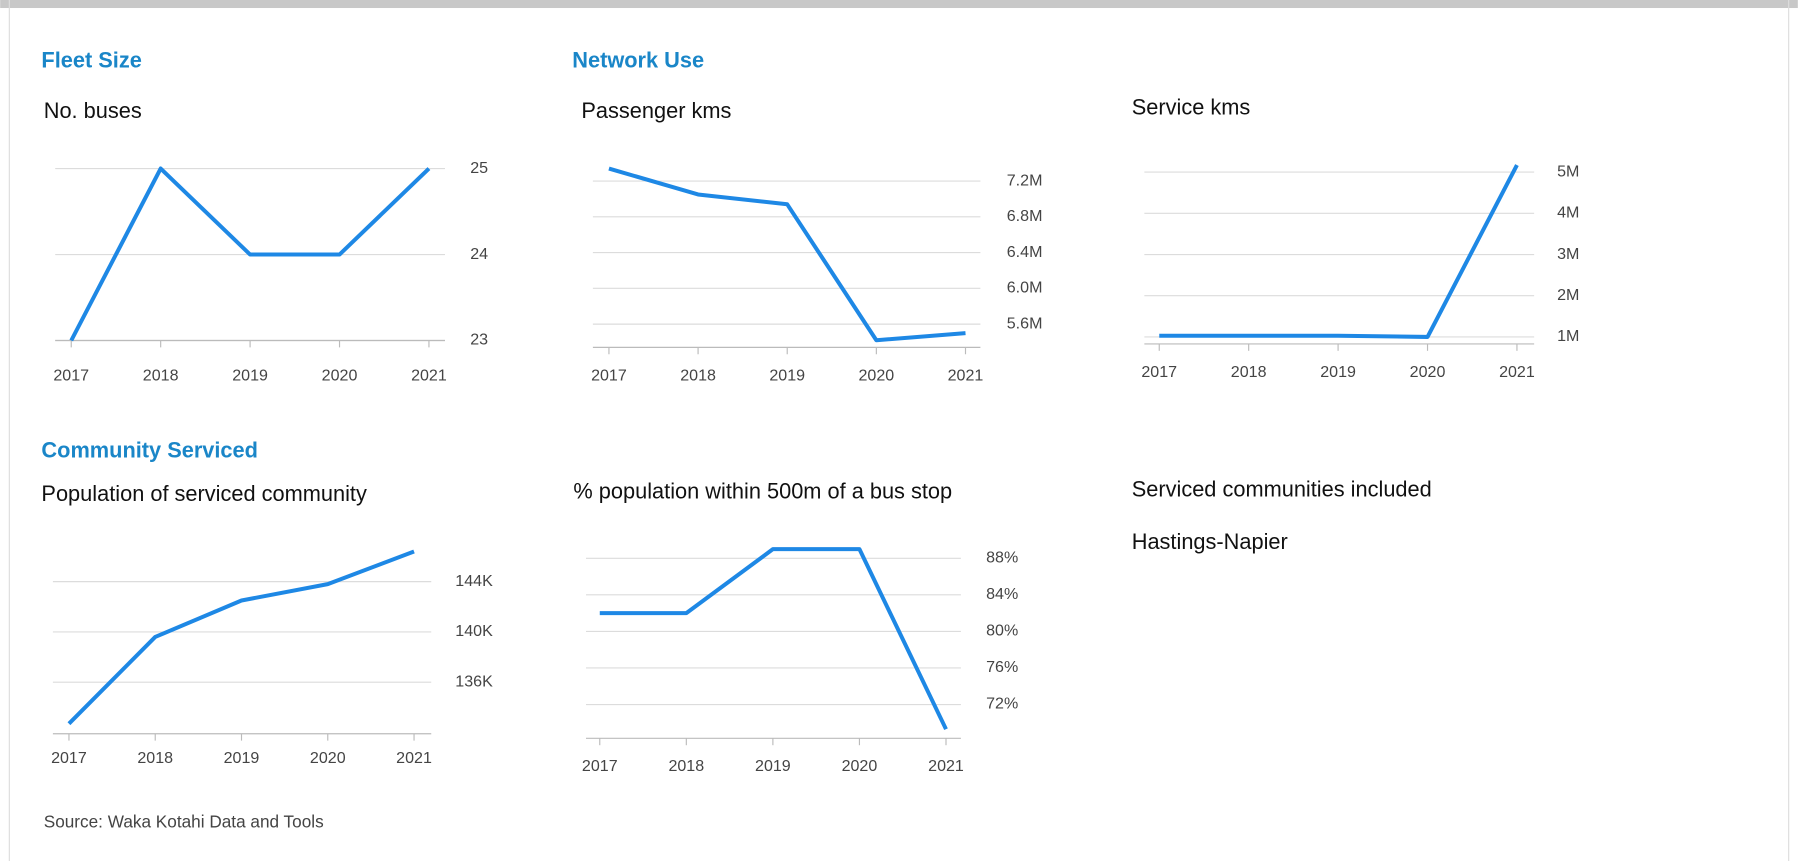  I want to click on y-tick-label: 6.8M, so click(1025, 216).